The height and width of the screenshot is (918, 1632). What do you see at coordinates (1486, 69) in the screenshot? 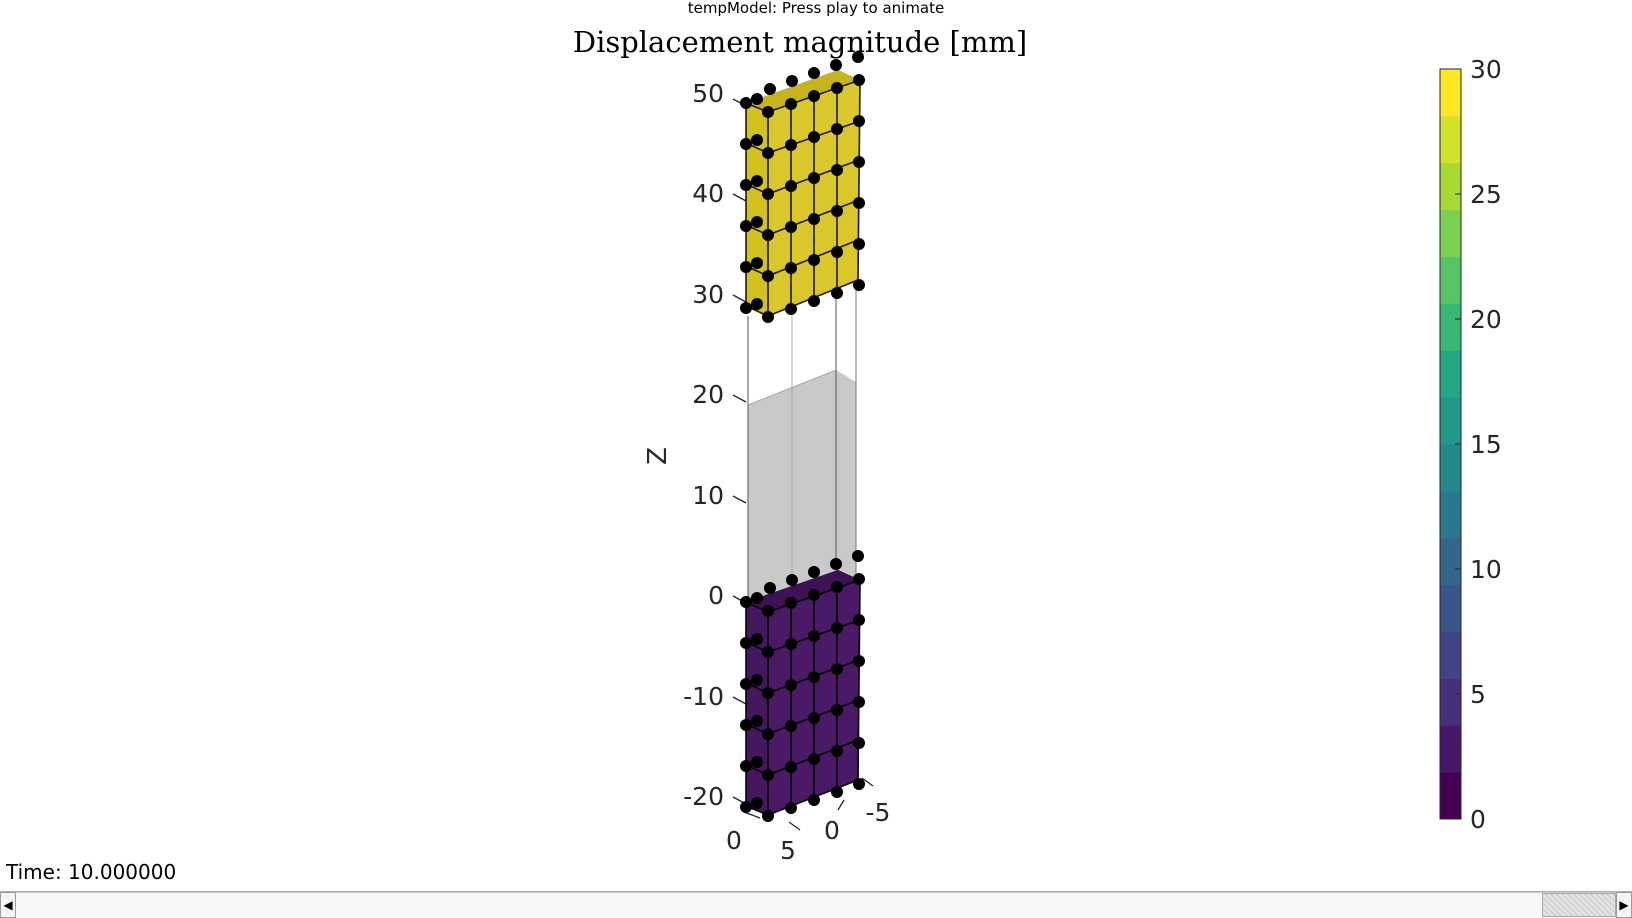
I see `colorbar-tick-label: 30` at bounding box center [1486, 69].